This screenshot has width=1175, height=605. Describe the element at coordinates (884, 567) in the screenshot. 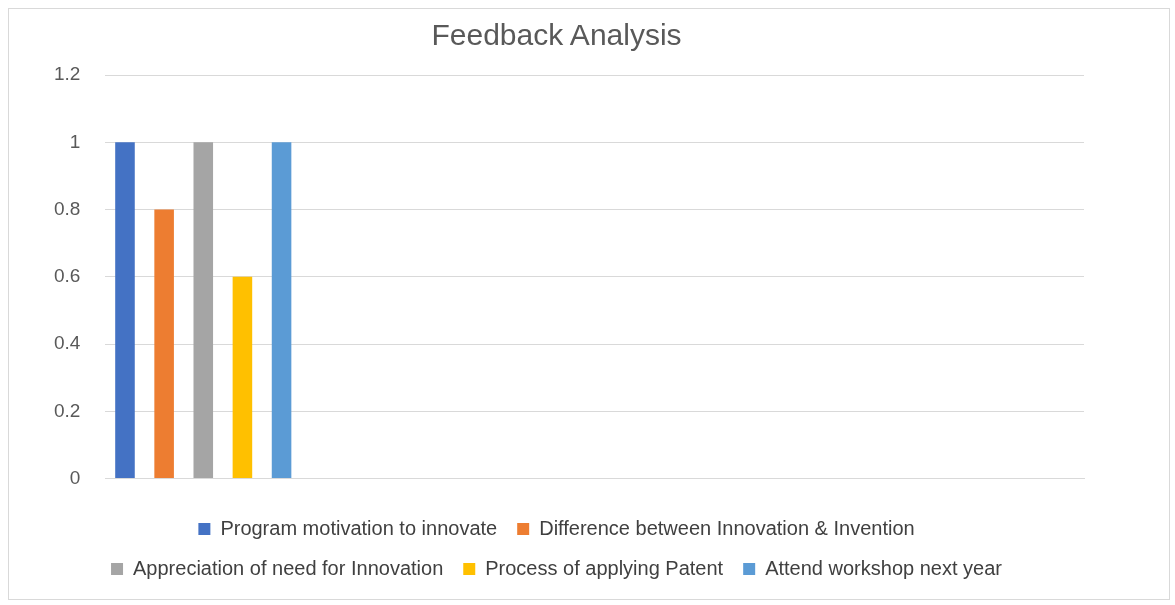

I see `legend-label: Attend workshop next year` at that location.